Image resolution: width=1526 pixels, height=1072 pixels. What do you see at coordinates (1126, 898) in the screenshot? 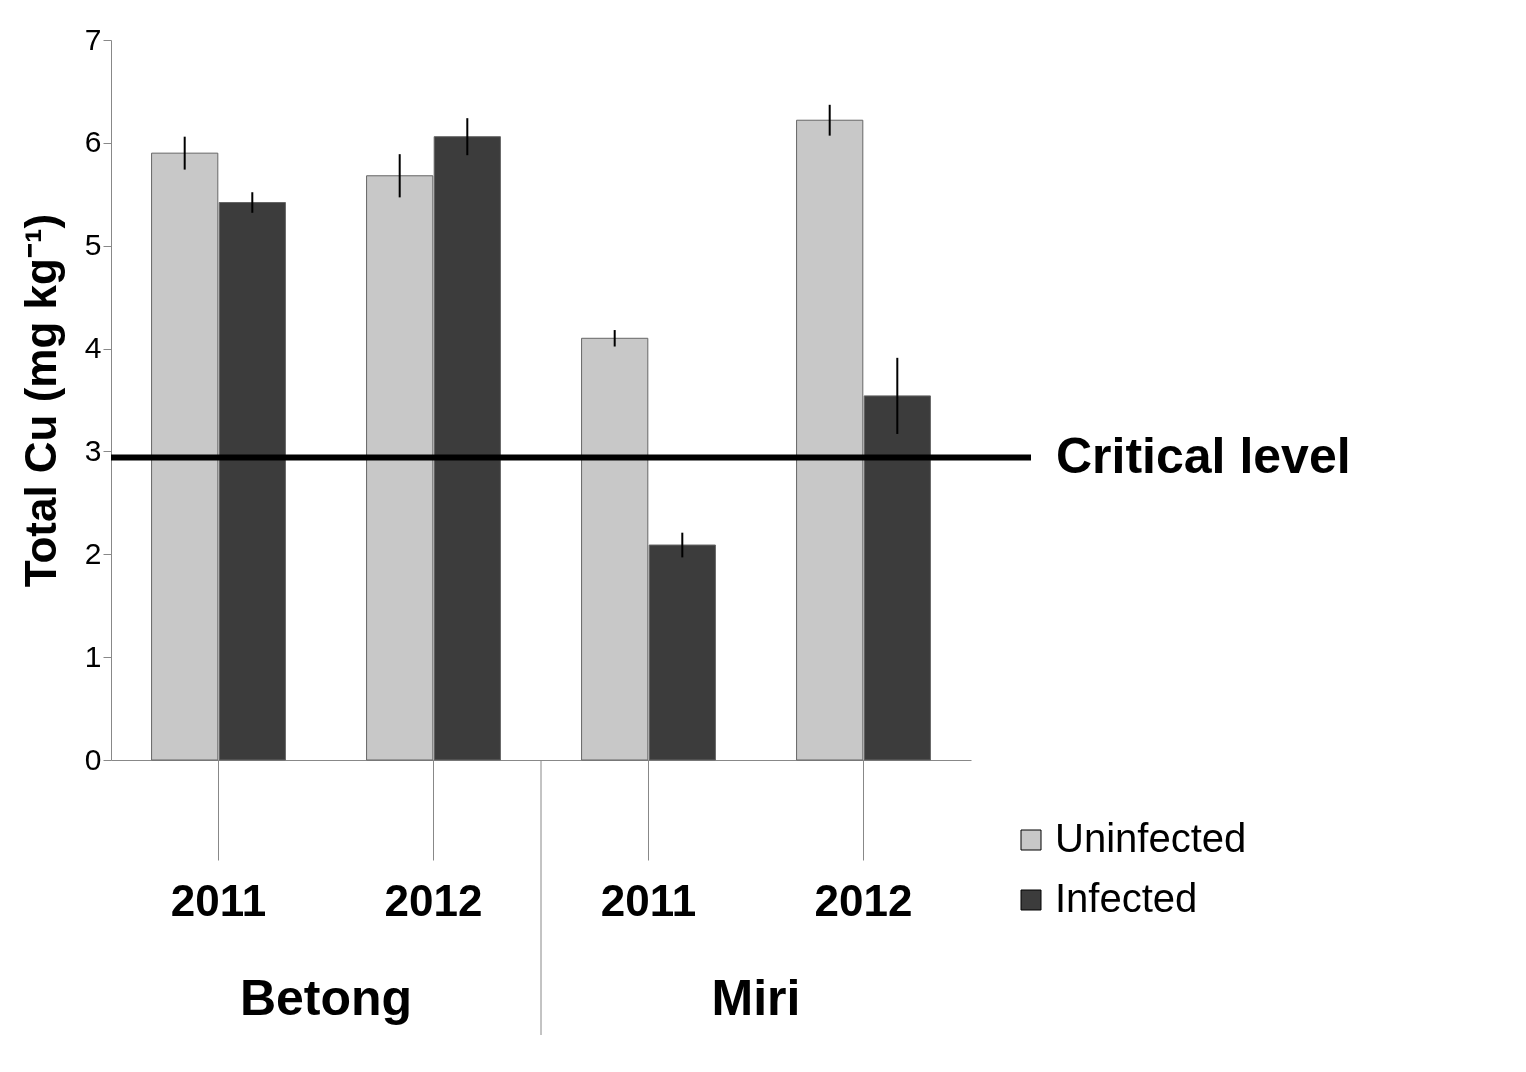
I see `legend-label: Infected` at bounding box center [1126, 898].